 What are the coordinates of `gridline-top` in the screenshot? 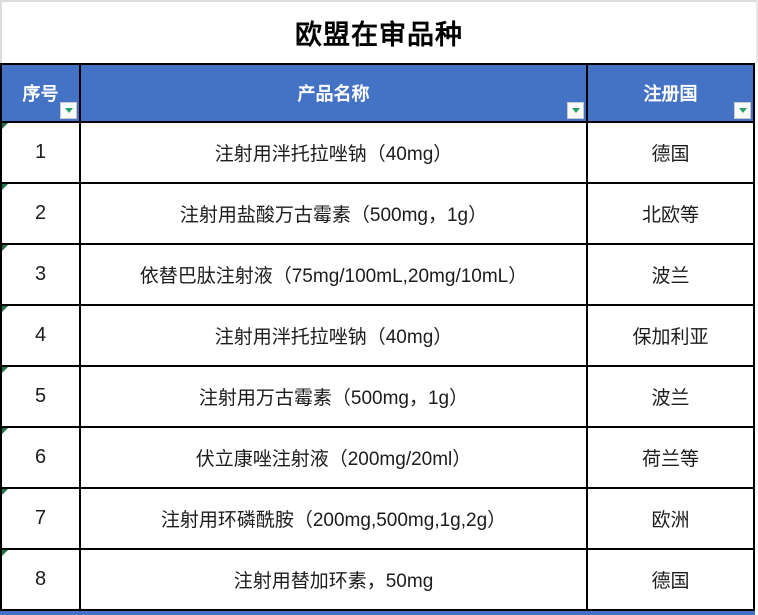 It's located at (379, 1).